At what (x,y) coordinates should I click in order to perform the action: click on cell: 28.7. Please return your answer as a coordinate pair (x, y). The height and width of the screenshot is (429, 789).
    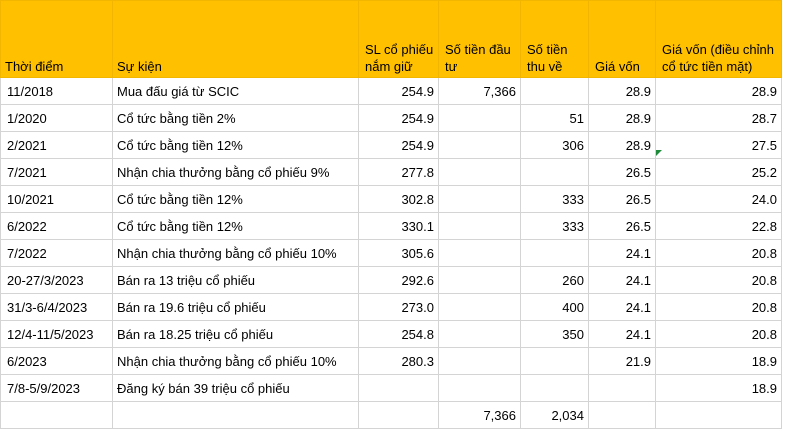
    Looking at the image, I should click on (718, 118).